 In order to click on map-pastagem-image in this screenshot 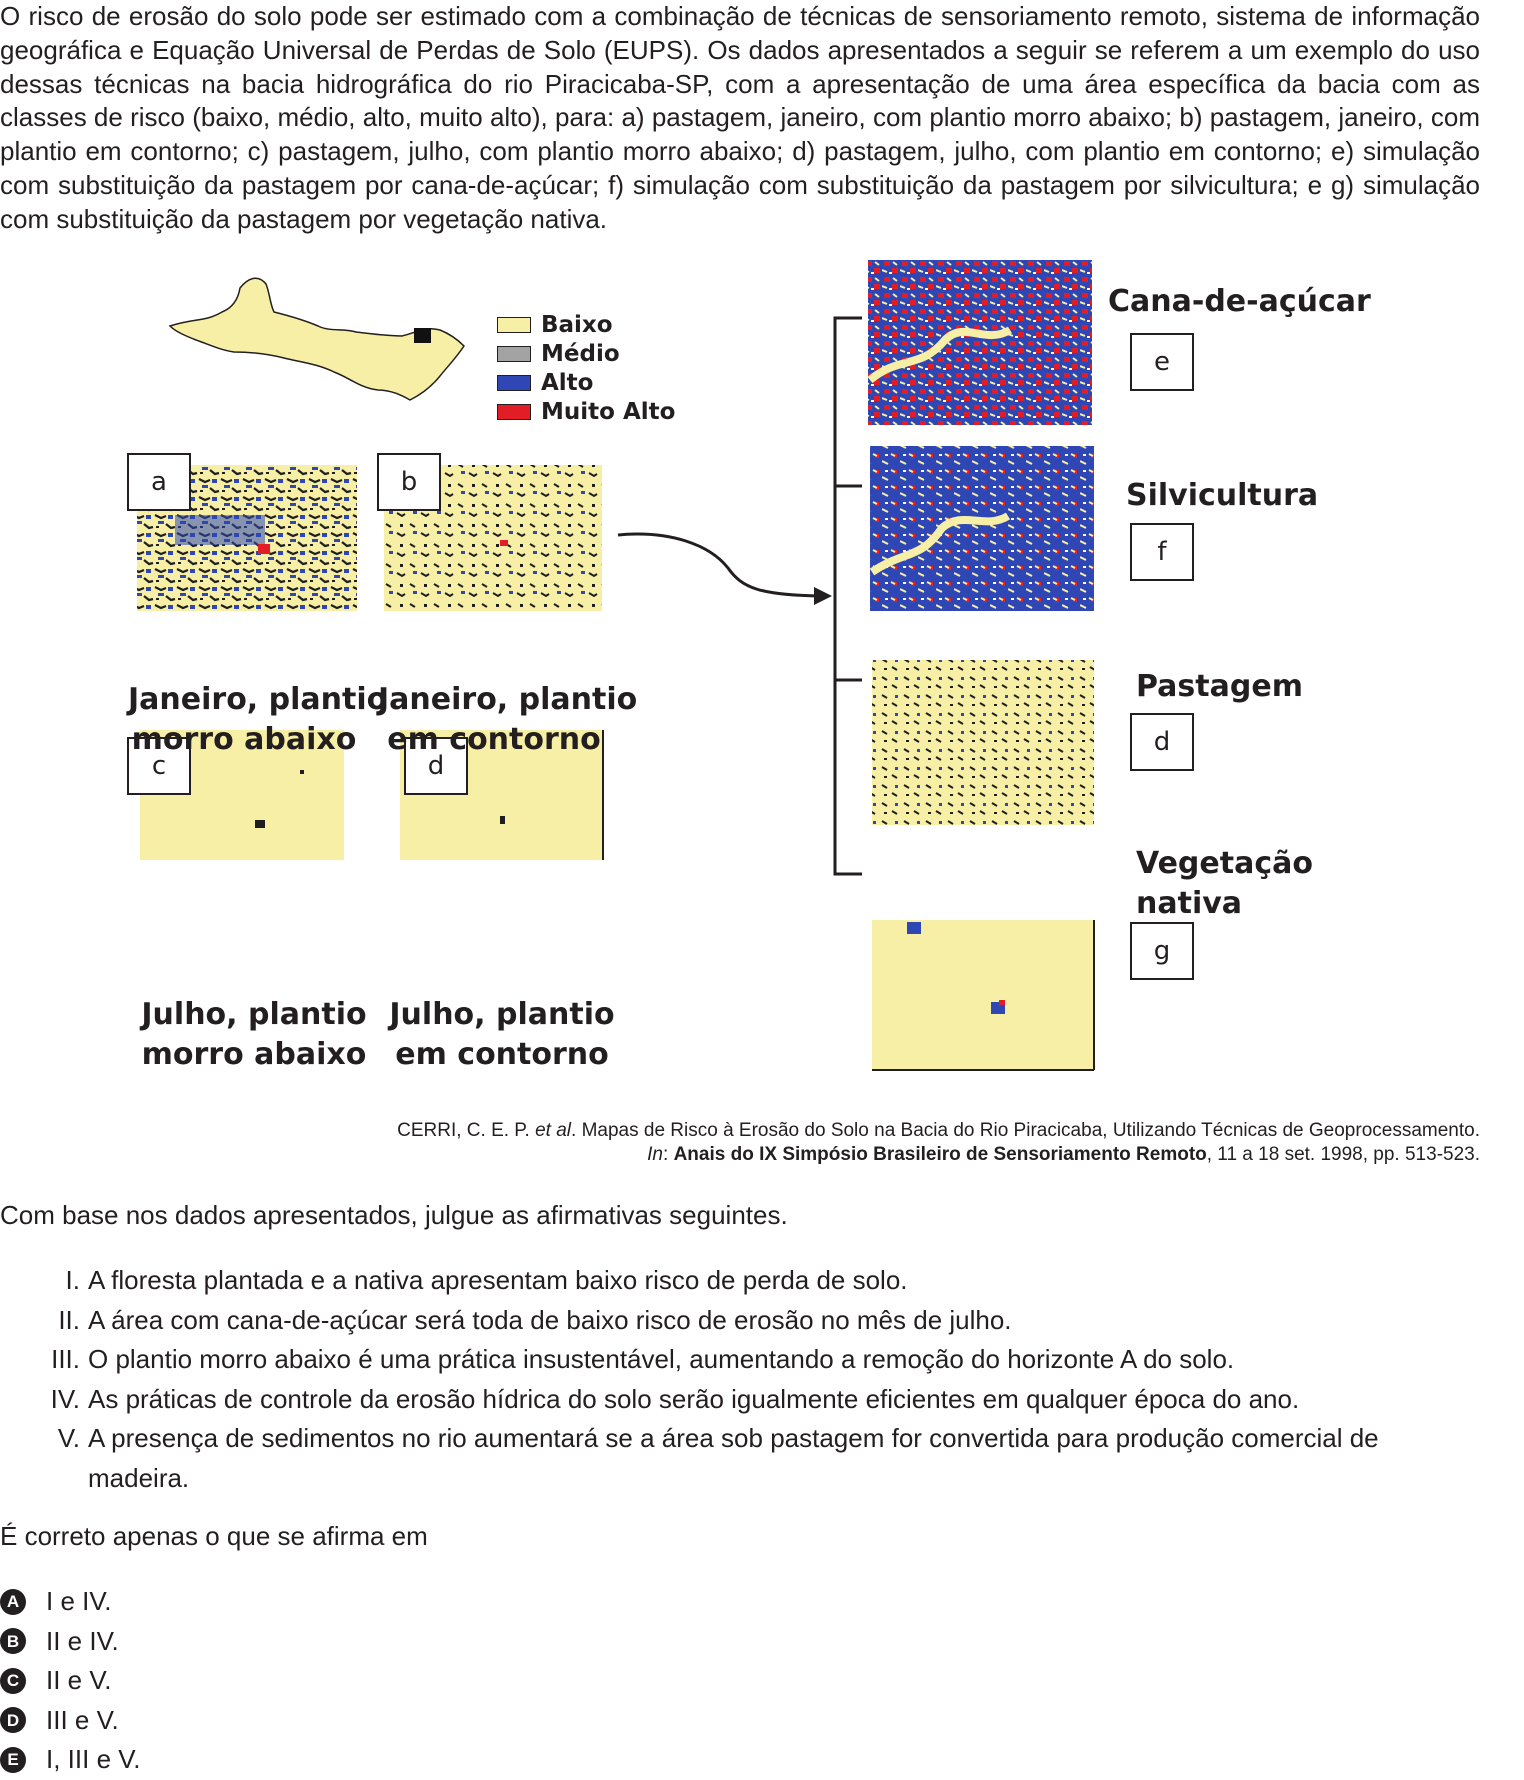, I will do `click(983, 742)`.